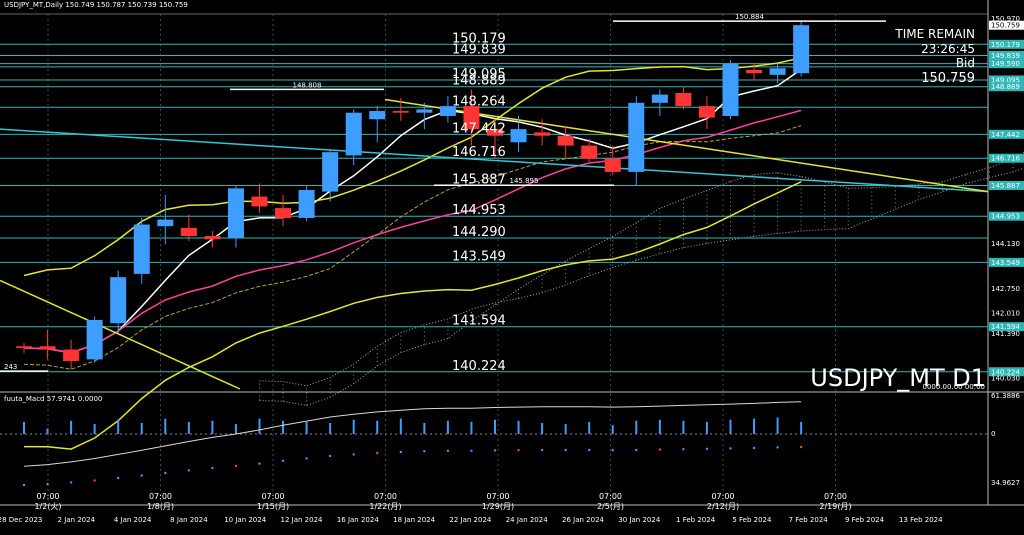 Image resolution: width=1024 pixels, height=535 pixels. I want to click on macd-header: fuuta_Macd 57.9741 0.0000, so click(53, 399).